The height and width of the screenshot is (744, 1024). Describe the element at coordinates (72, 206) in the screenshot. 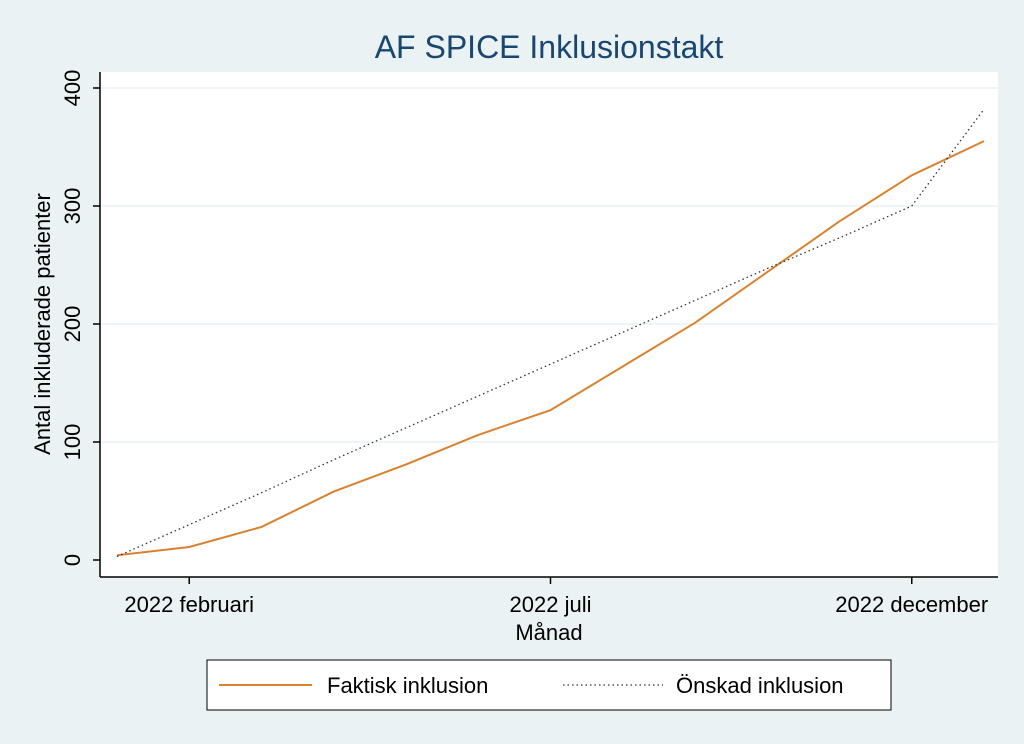

I see `y-tick-label: 300` at that location.